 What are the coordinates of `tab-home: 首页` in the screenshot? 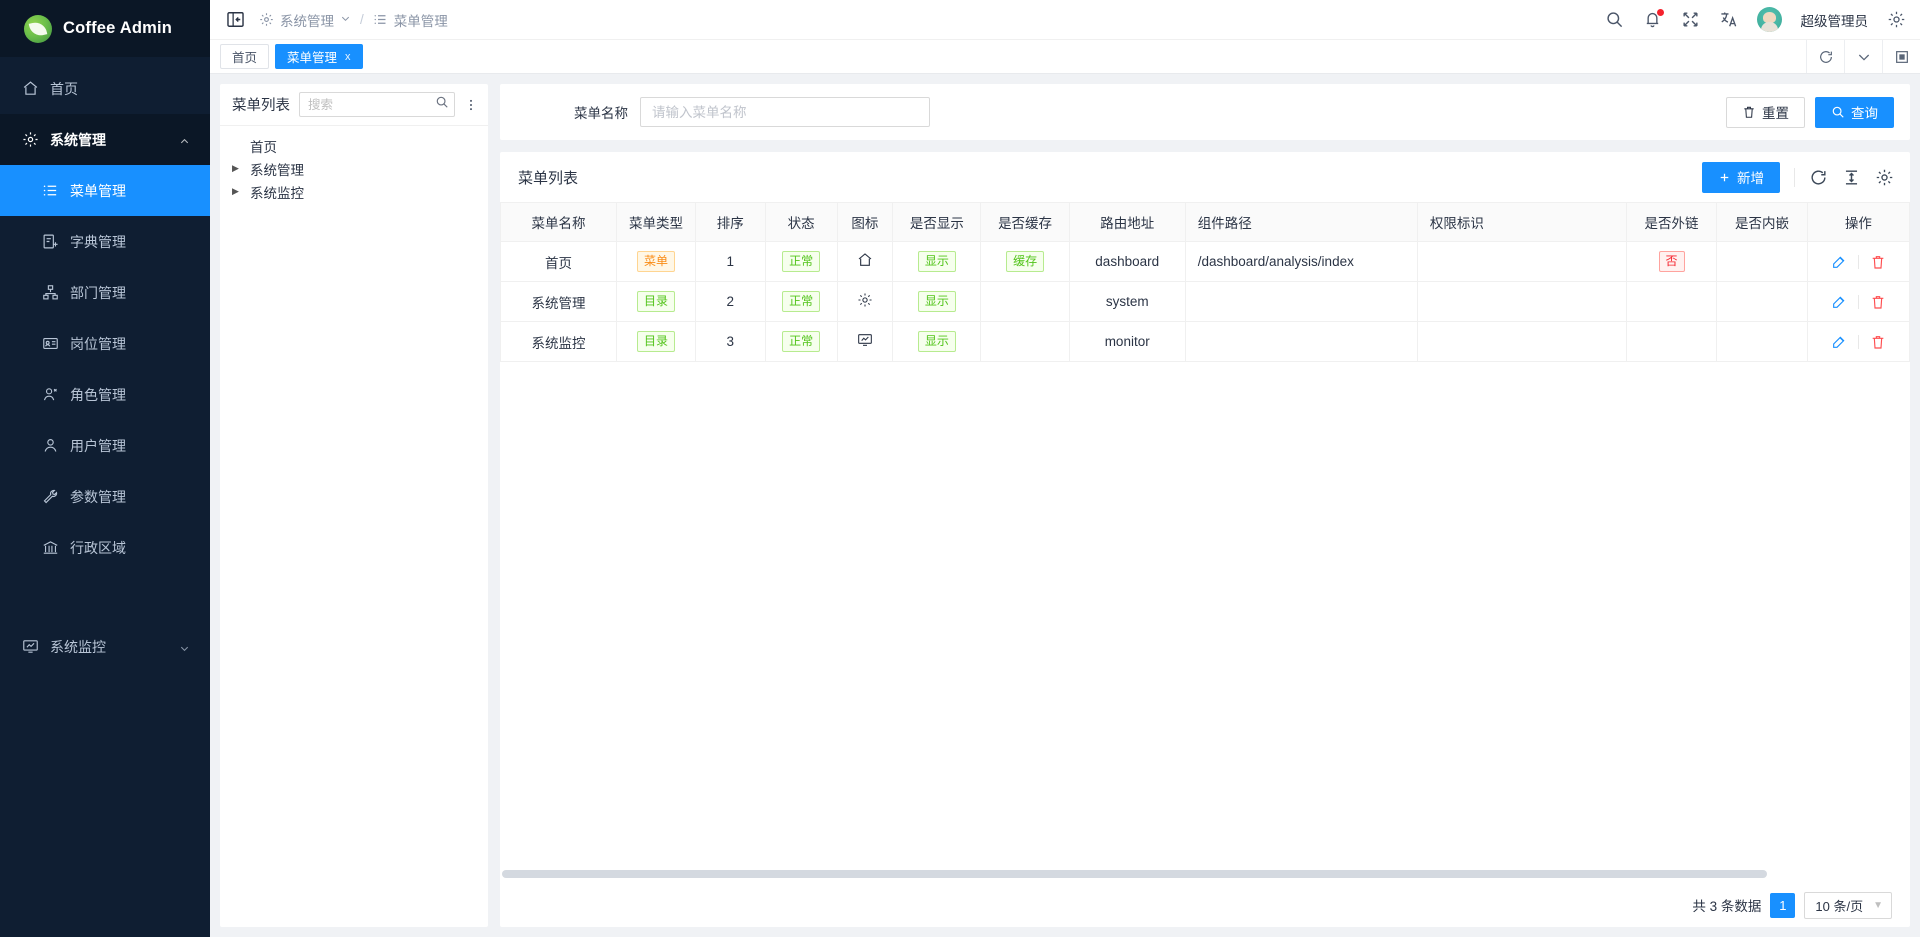 It's located at (245, 56).